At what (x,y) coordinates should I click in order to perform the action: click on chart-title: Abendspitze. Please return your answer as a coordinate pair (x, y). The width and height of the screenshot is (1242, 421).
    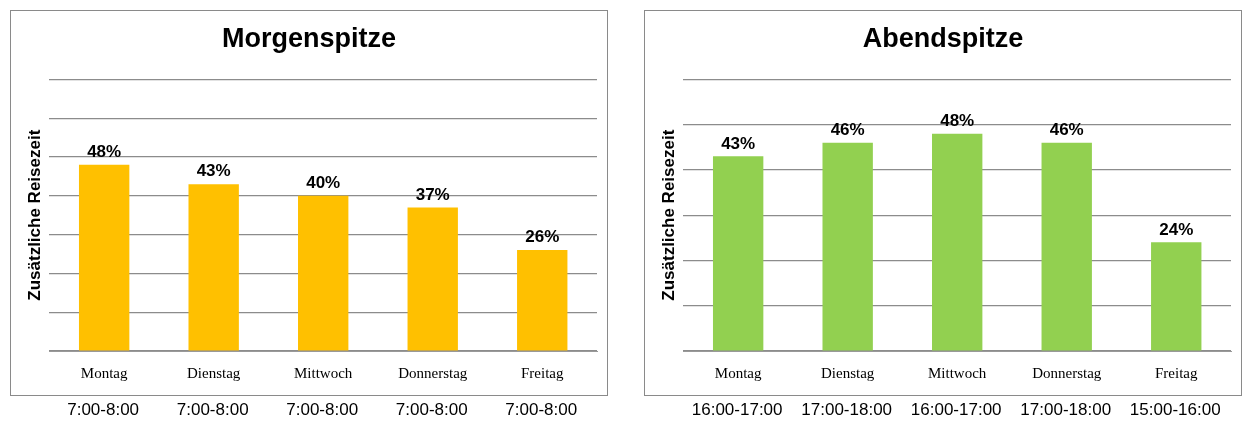
    Looking at the image, I should click on (943, 37).